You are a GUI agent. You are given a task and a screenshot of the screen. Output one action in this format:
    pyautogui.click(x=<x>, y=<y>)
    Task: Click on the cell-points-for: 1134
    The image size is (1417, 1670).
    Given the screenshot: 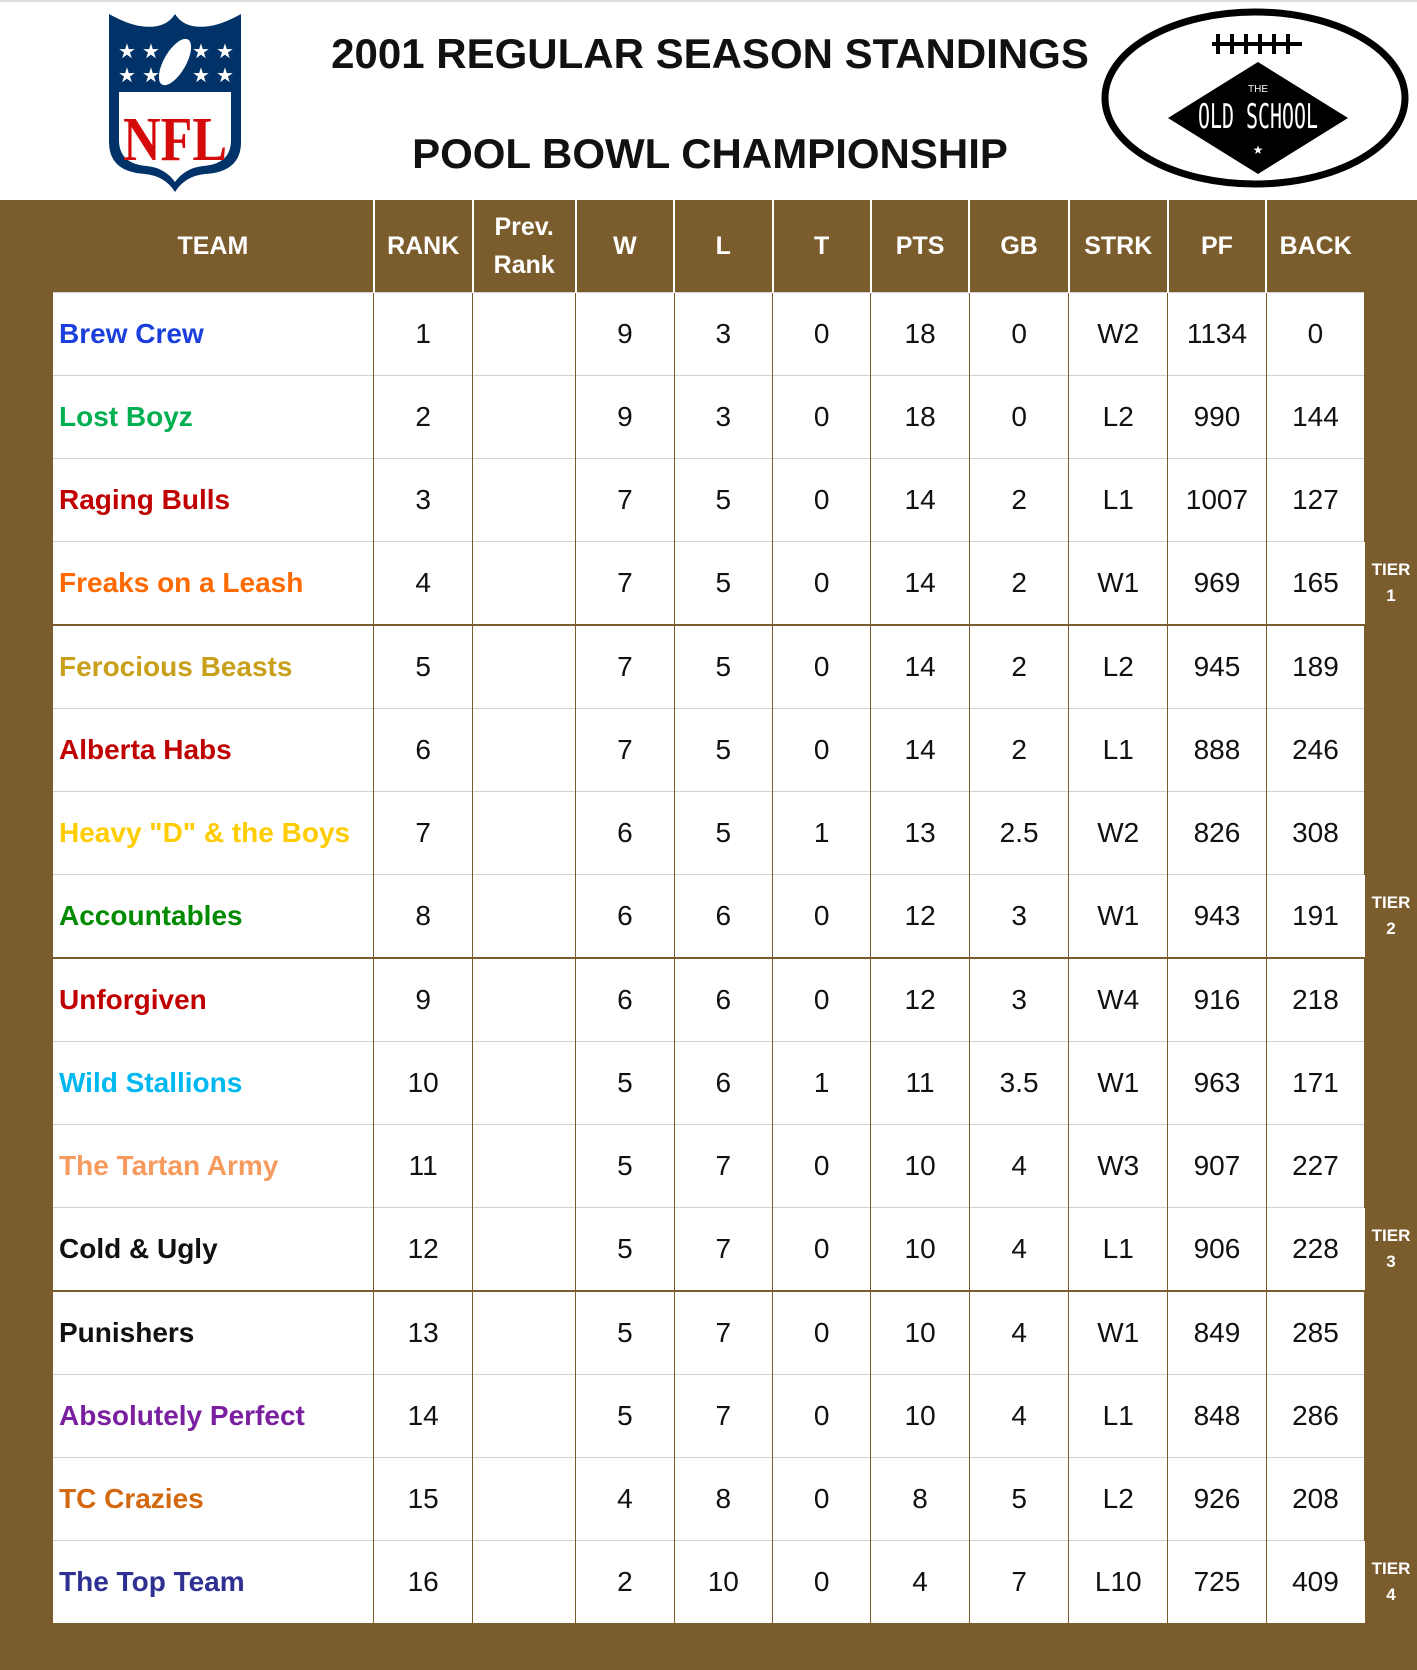 What is the action you would take?
    pyautogui.click(x=1217, y=334)
    